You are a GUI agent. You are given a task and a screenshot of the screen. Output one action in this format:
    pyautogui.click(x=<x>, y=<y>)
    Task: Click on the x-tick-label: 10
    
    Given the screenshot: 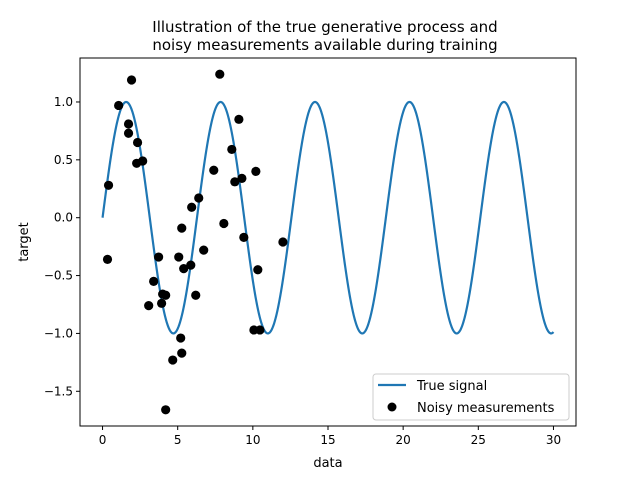 What is the action you would take?
    pyautogui.click(x=252, y=440)
    